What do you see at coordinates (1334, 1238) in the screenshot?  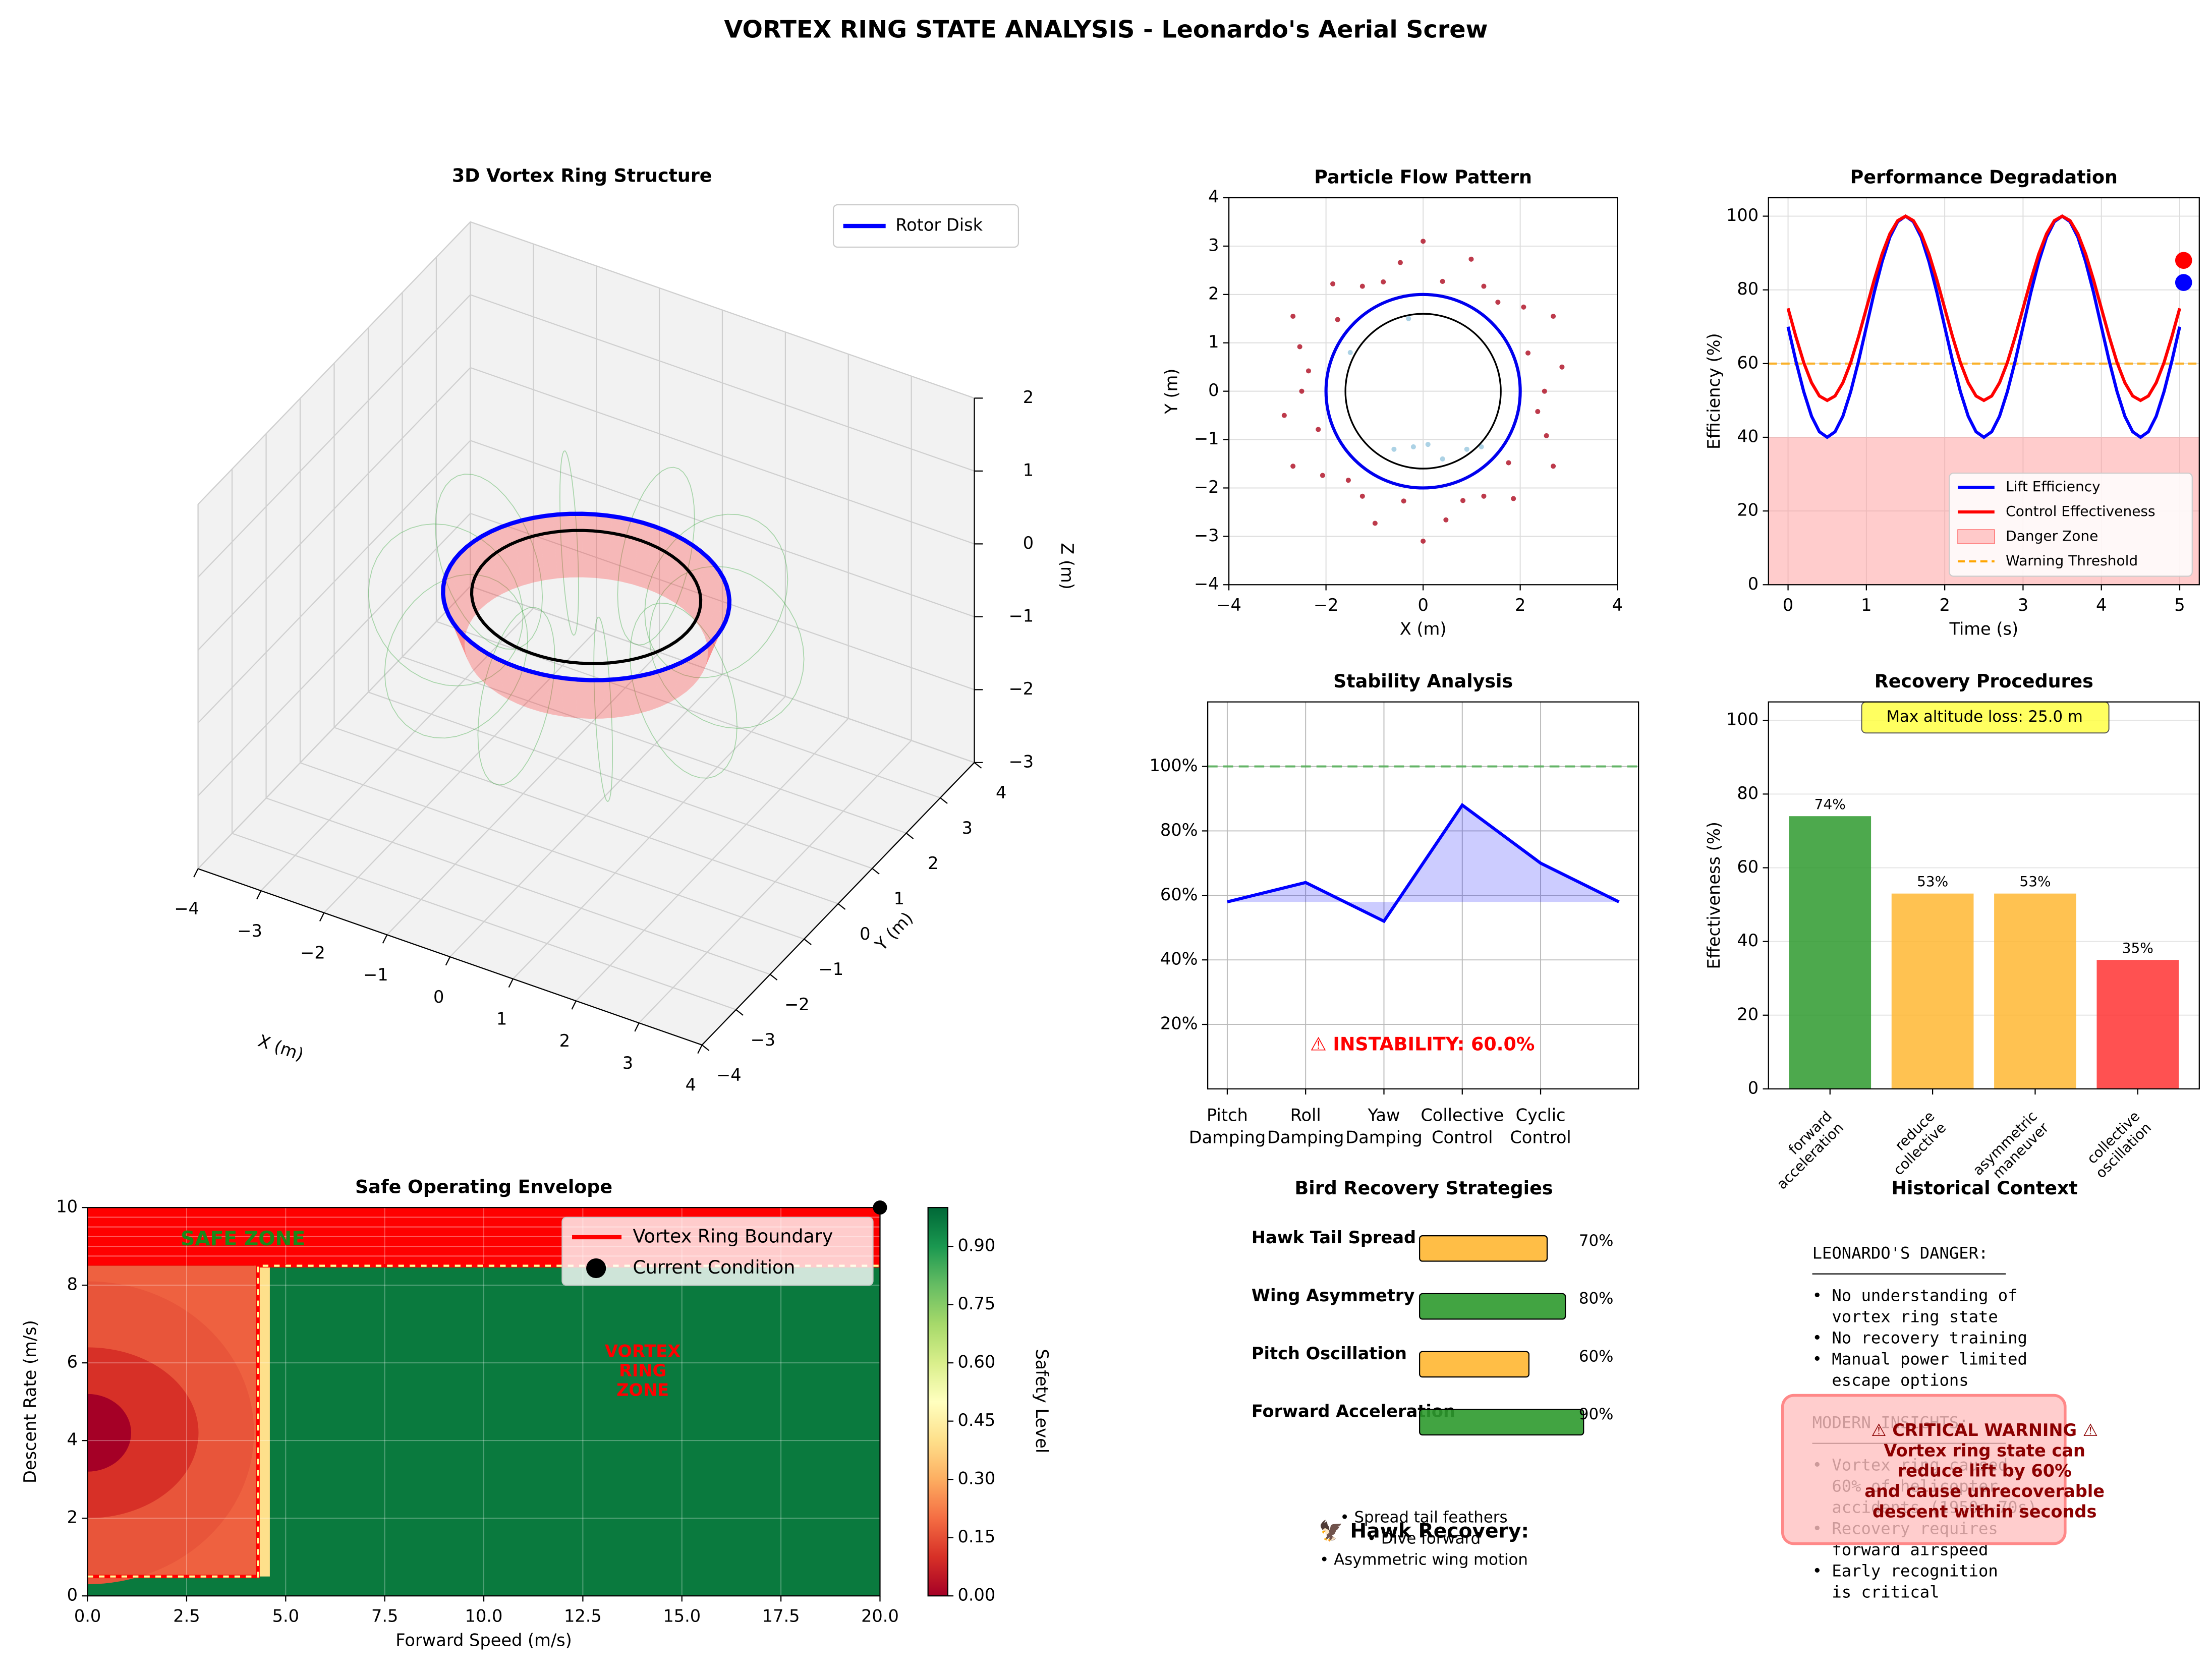 I see `bar-category: Hawk Tail Spread` at bounding box center [1334, 1238].